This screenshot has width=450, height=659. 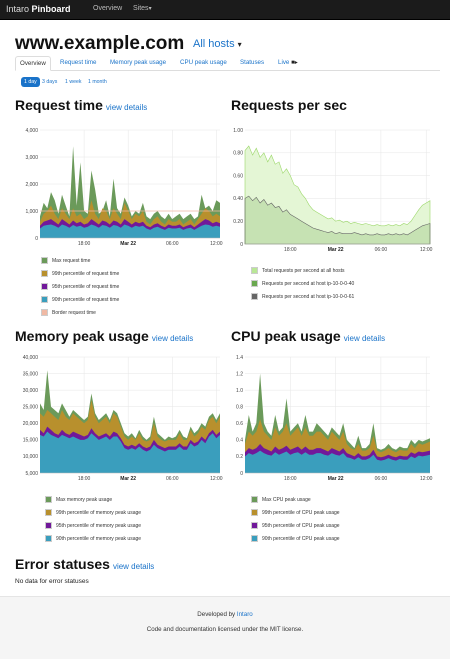 I want to click on y-tick-label: 0.40, so click(x=238, y=199).